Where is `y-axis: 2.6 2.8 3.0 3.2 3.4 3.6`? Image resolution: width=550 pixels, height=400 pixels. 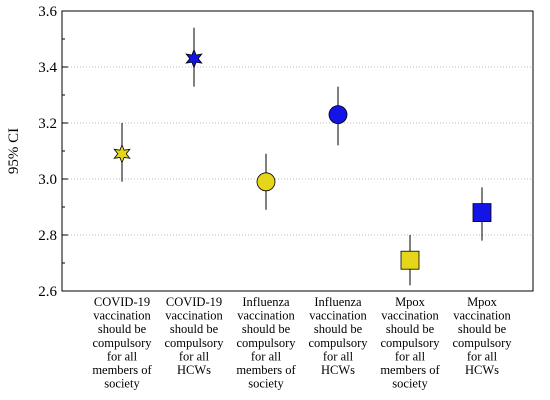
y-axis: 2.6 2.8 3.0 3.2 3.4 3.6 is located at coordinates (53, 152).